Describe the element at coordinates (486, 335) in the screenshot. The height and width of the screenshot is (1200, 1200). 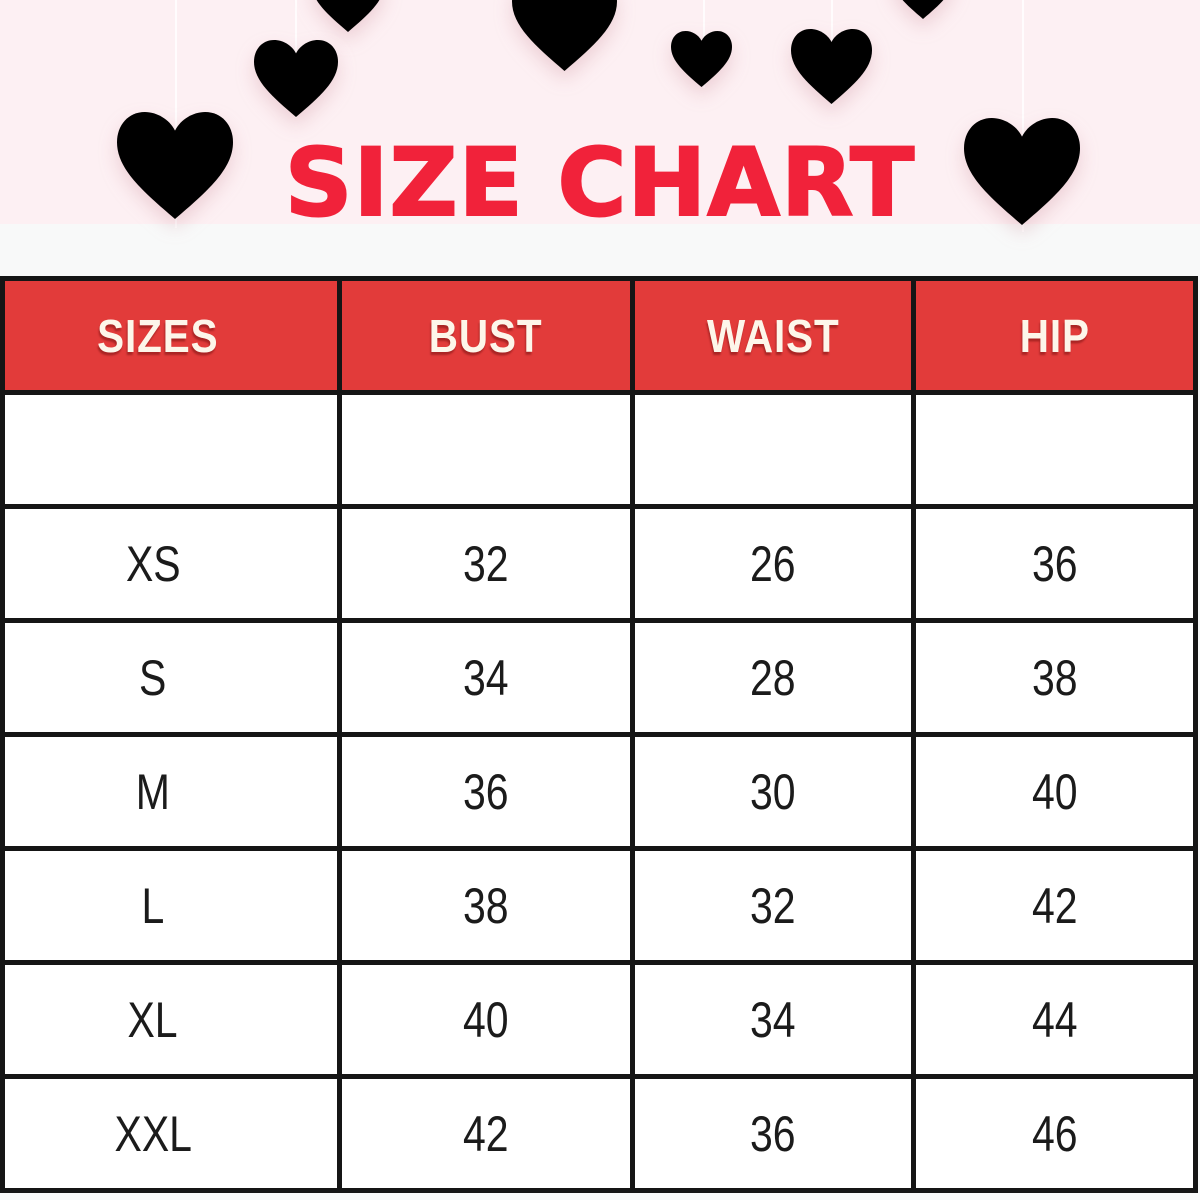
I see `bust-column-header: BUST` at that location.